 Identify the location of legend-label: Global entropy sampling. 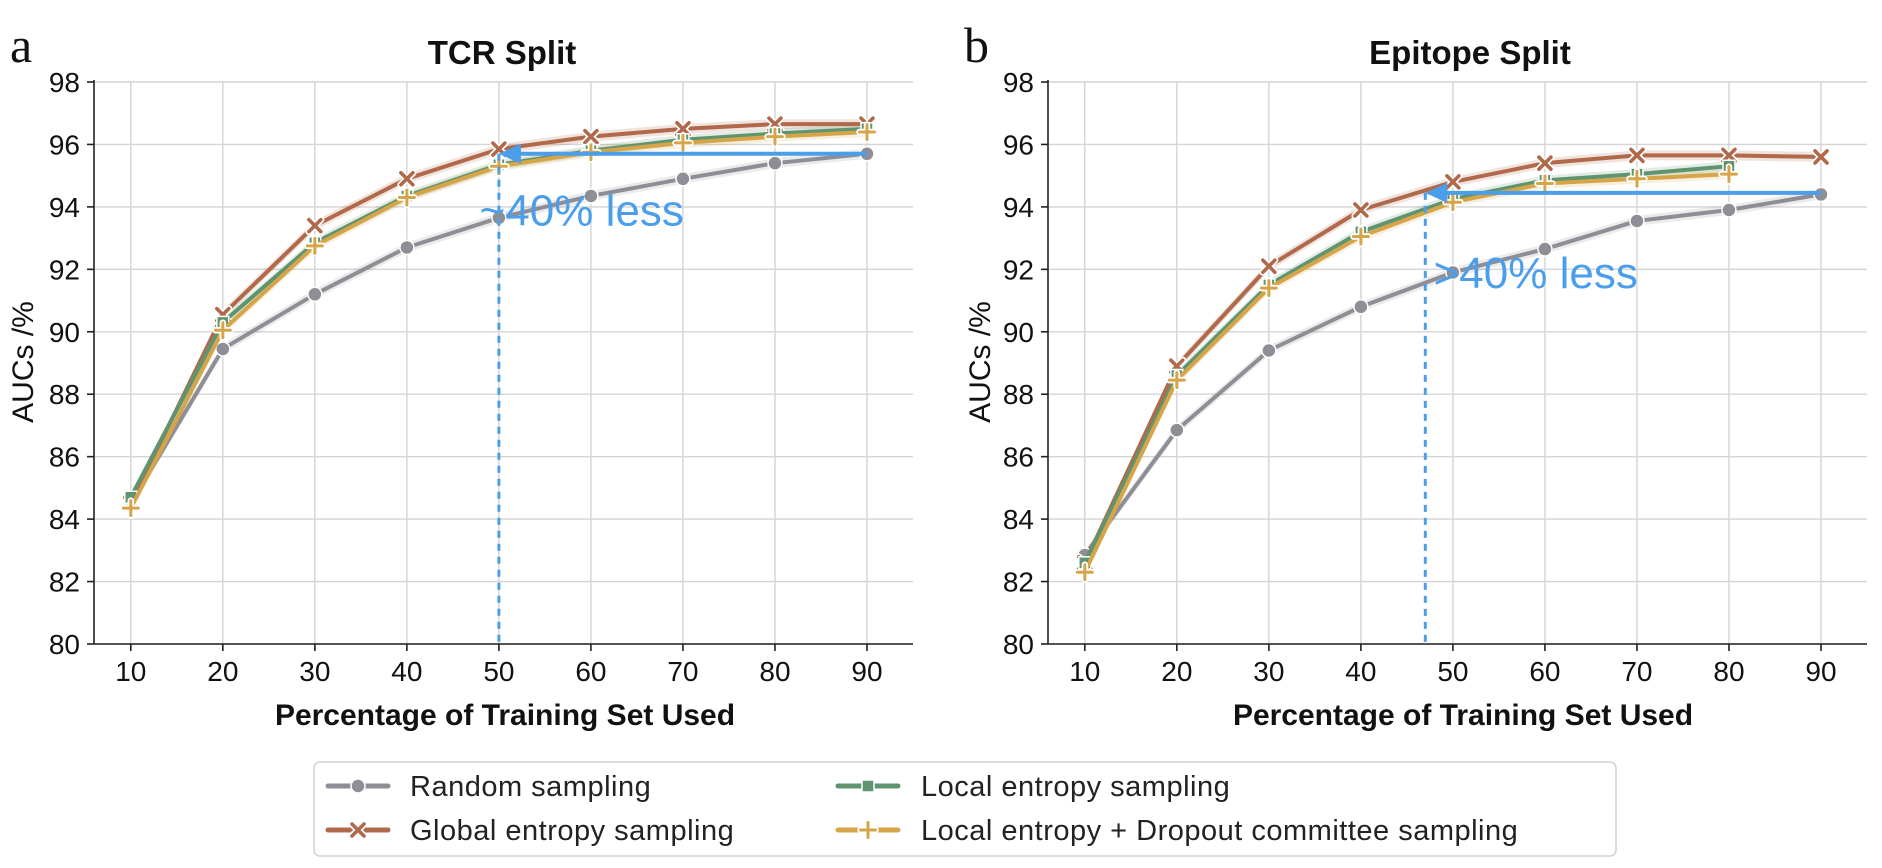
(572, 831).